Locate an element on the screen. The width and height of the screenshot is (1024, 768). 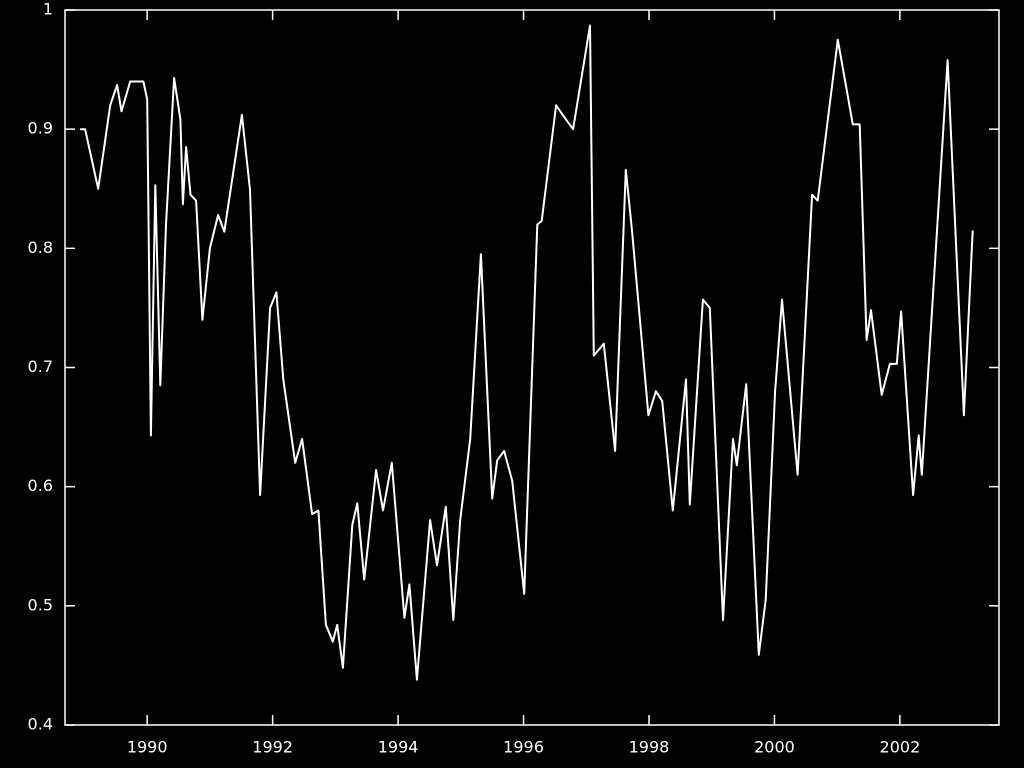
y-tick-label: 0.5 is located at coordinates (40, 604).